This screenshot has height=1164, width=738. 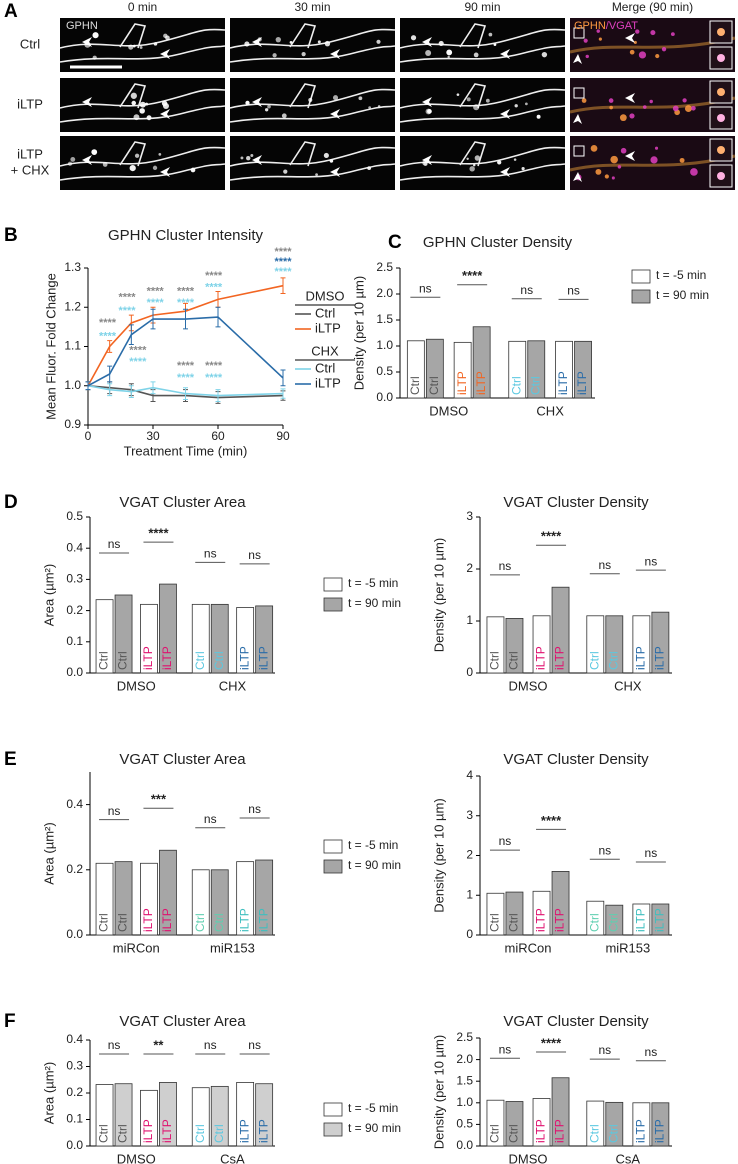 What do you see at coordinates (482, 7) in the screenshot?
I see `column-header: 90 min` at bounding box center [482, 7].